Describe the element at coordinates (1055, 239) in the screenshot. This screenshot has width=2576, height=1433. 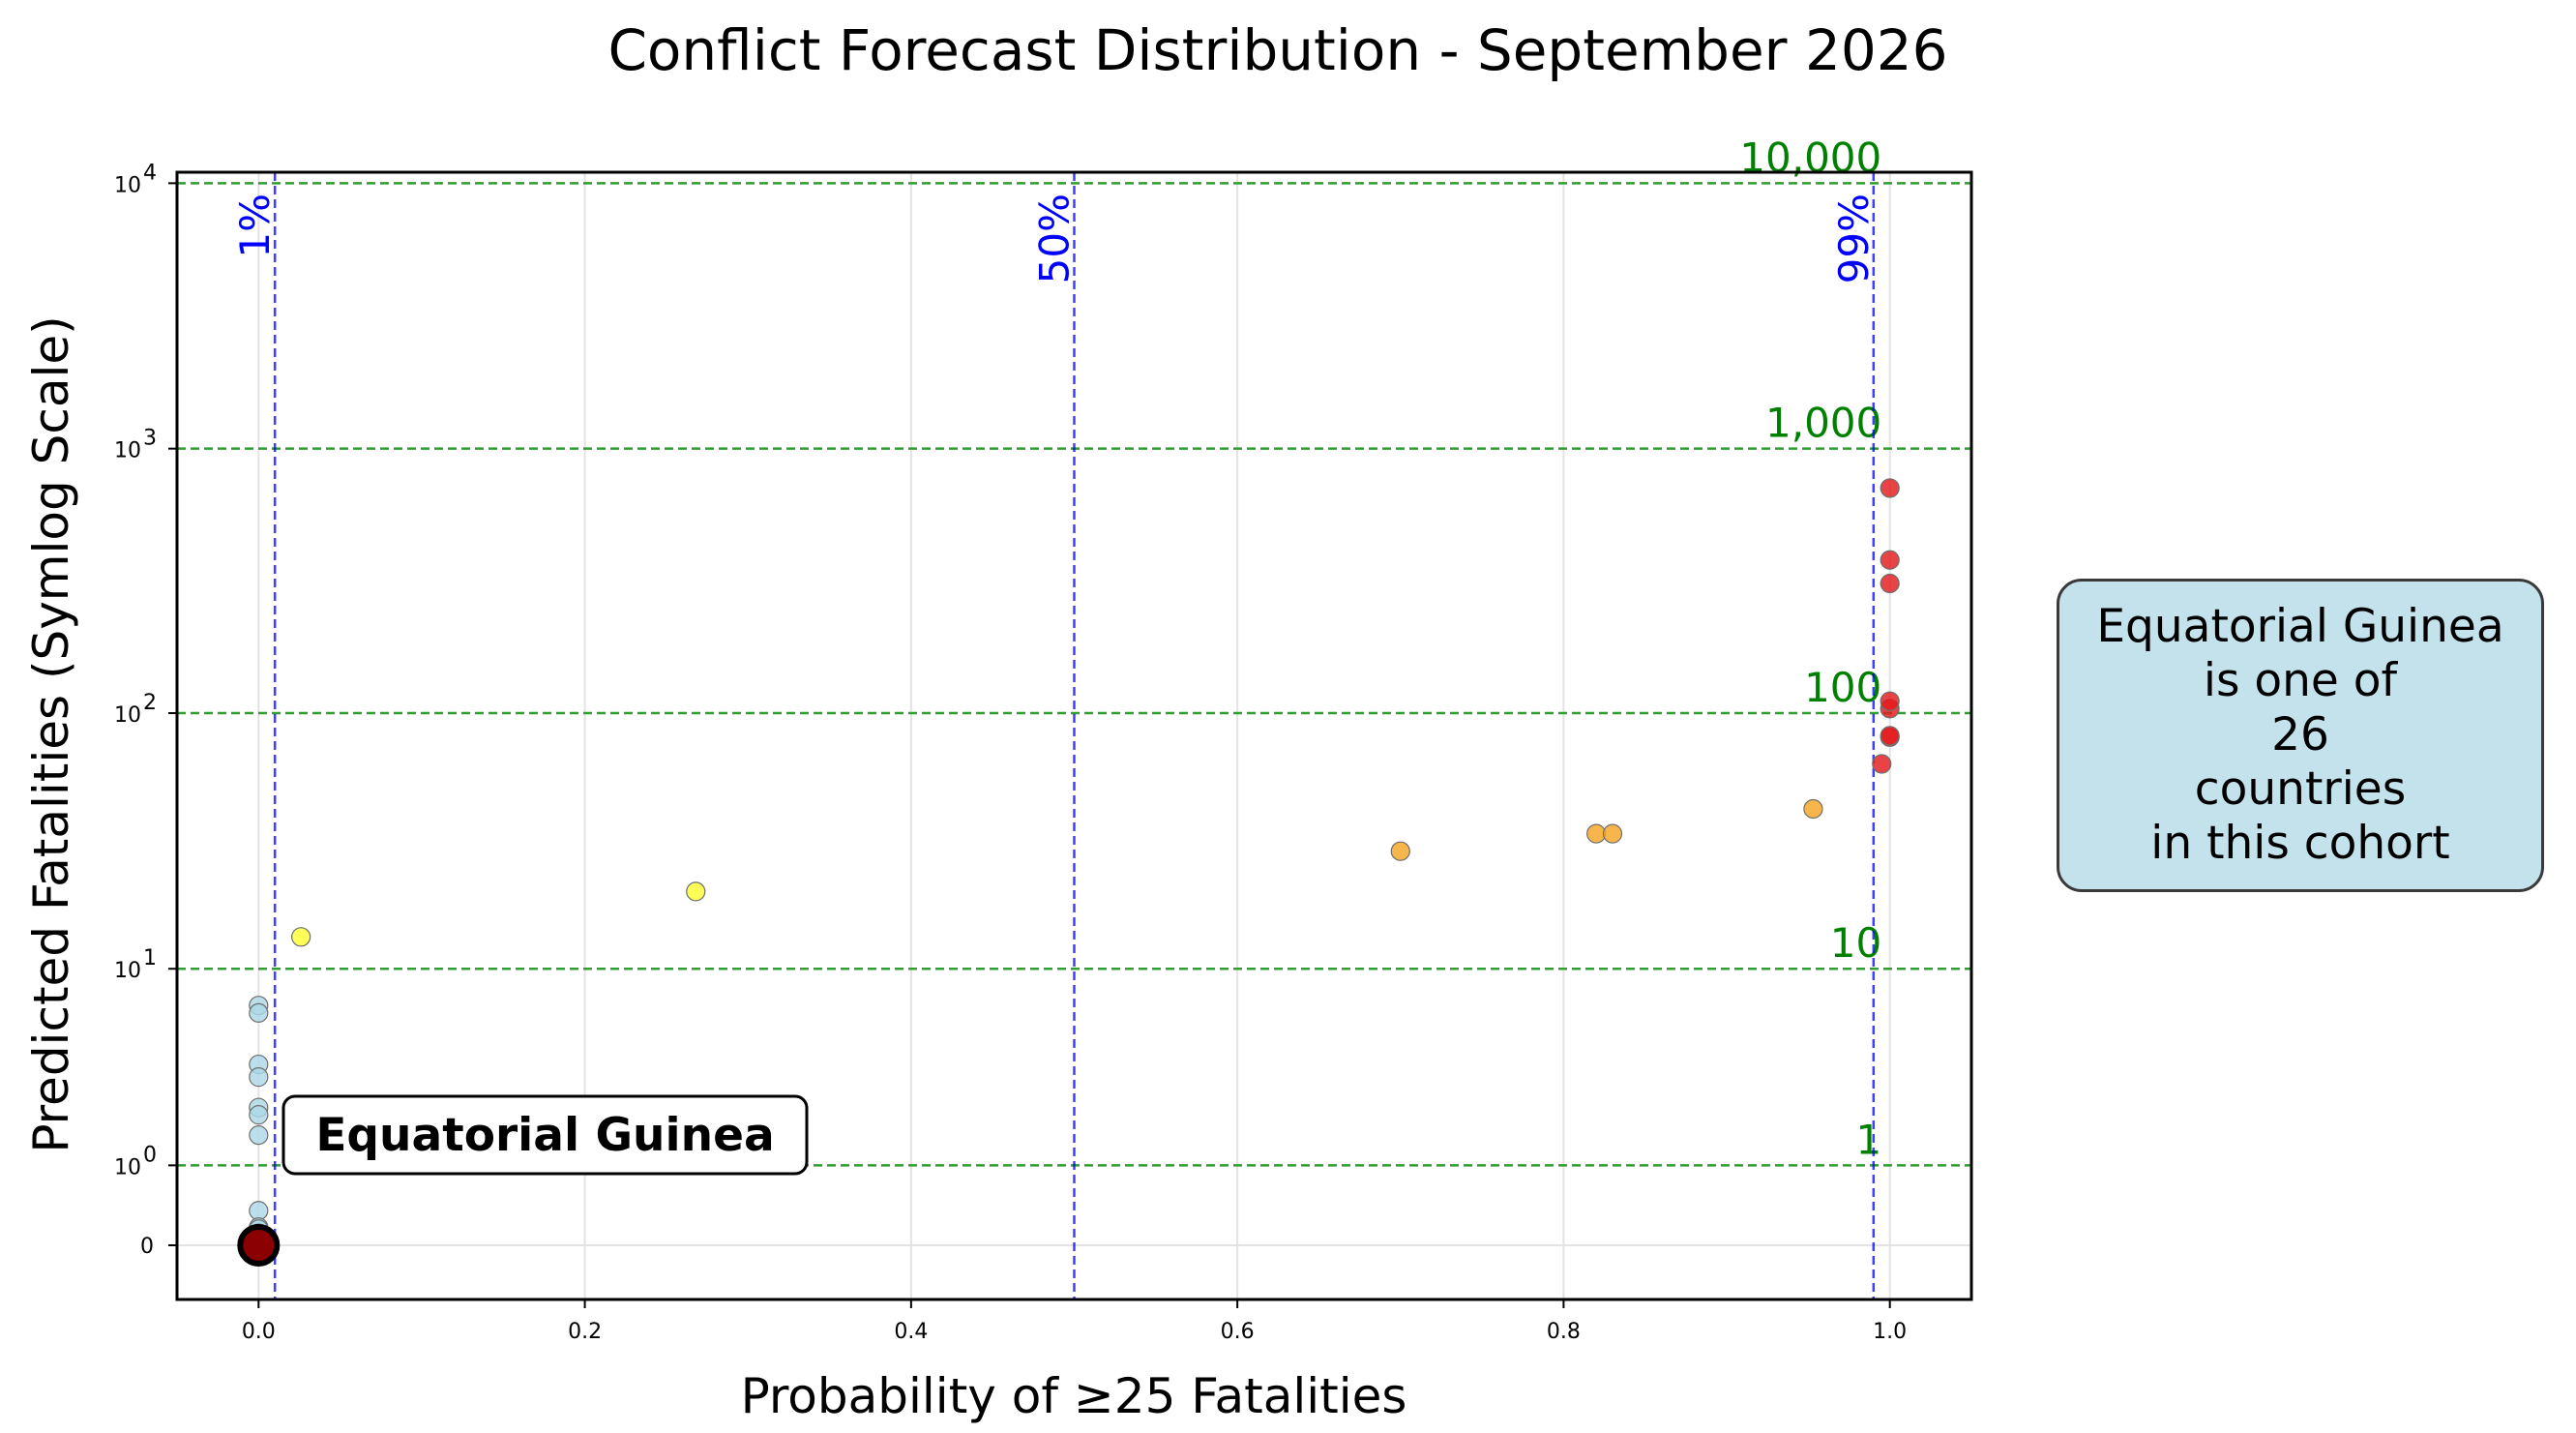
I see `threshold-label-probability: 50%` at that location.